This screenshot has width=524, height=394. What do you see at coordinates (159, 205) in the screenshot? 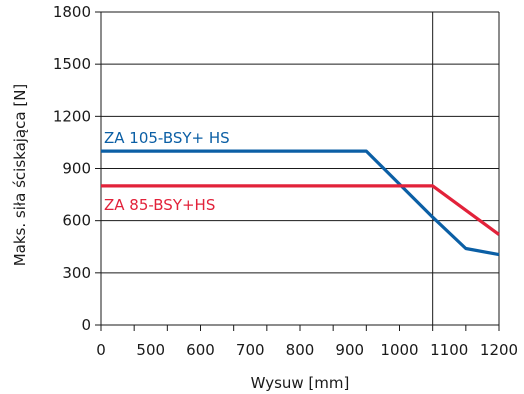
I see `series-label-2: ZA 85-BSY+HS` at bounding box center [159, 205].